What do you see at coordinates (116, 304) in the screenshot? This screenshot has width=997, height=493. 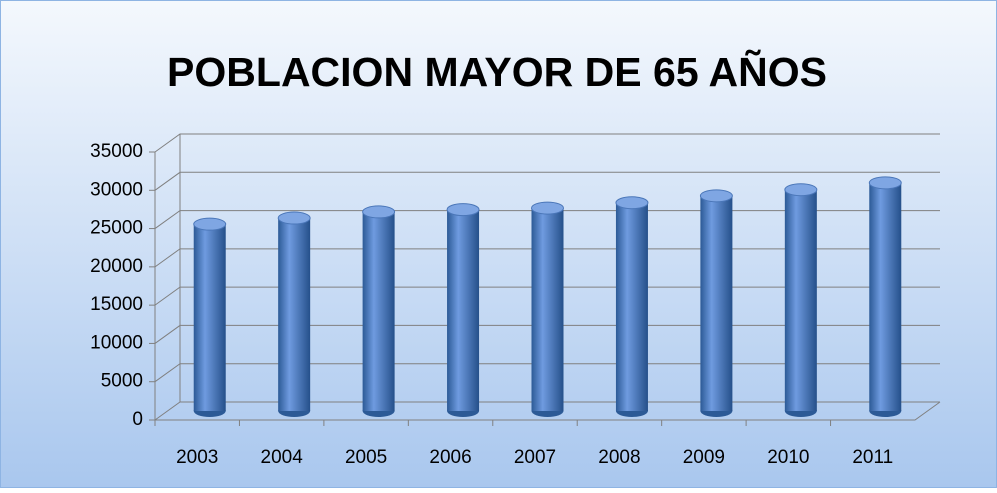 I see `y-tick-label: 15000` at bounding box center [116, 304].